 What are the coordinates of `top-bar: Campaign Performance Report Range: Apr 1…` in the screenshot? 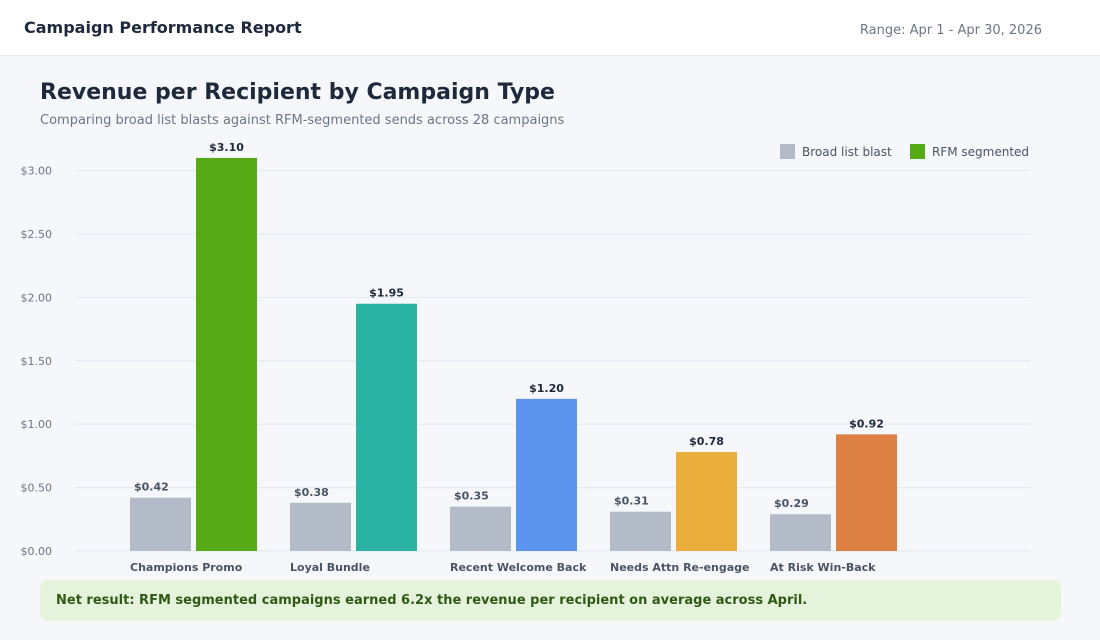 It's located at (550, 28).